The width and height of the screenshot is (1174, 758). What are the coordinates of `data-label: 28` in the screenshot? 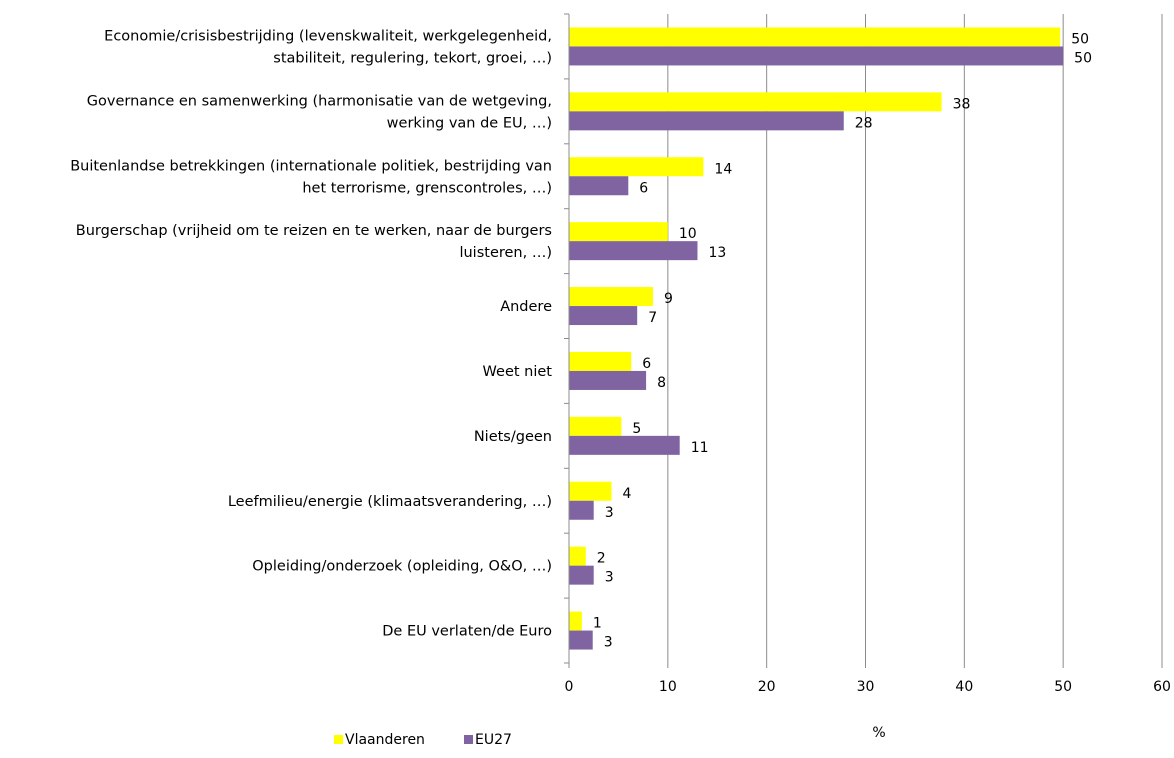 It's located at (864, 123).